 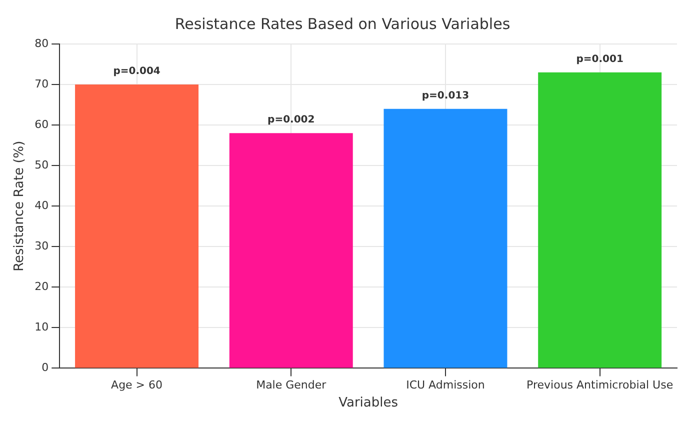 What do you see at coordinates (446, 96) in the screenshot?
I see `annotation: p=0.013` at bounding box center [446, 96].